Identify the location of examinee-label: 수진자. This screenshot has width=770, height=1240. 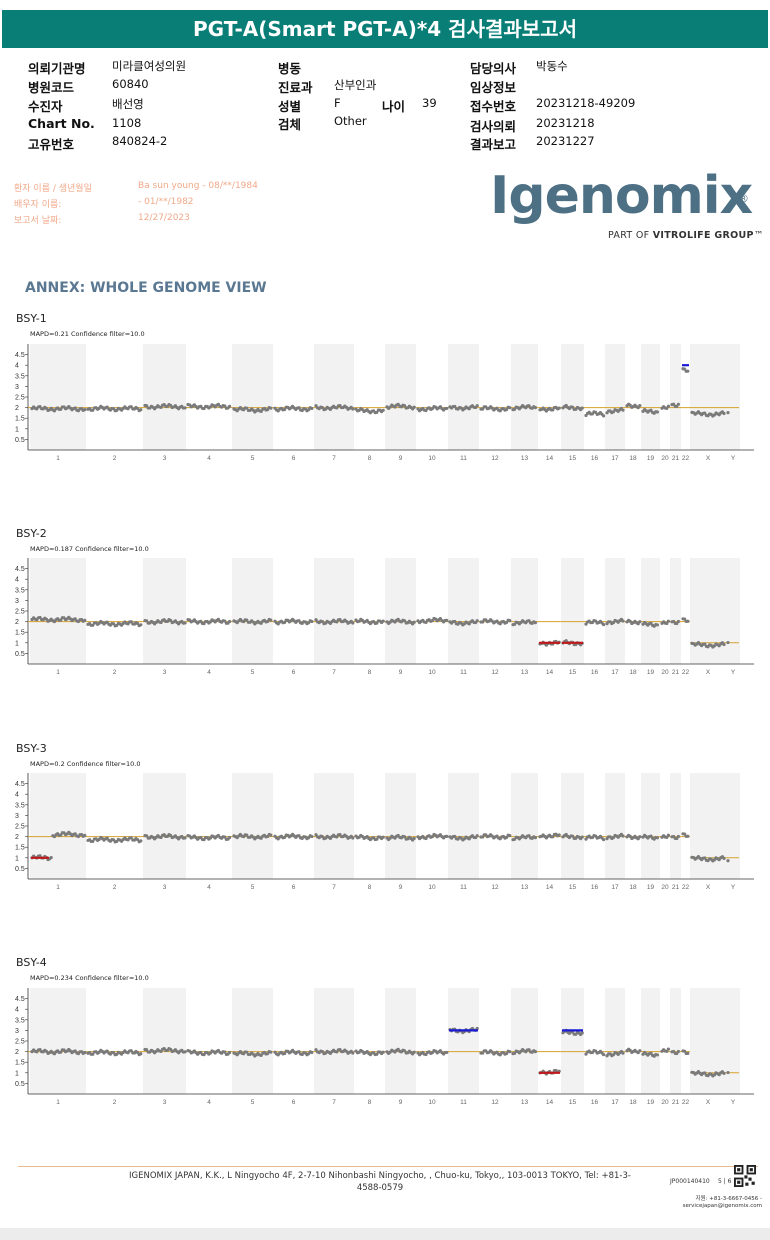
(45, 106).